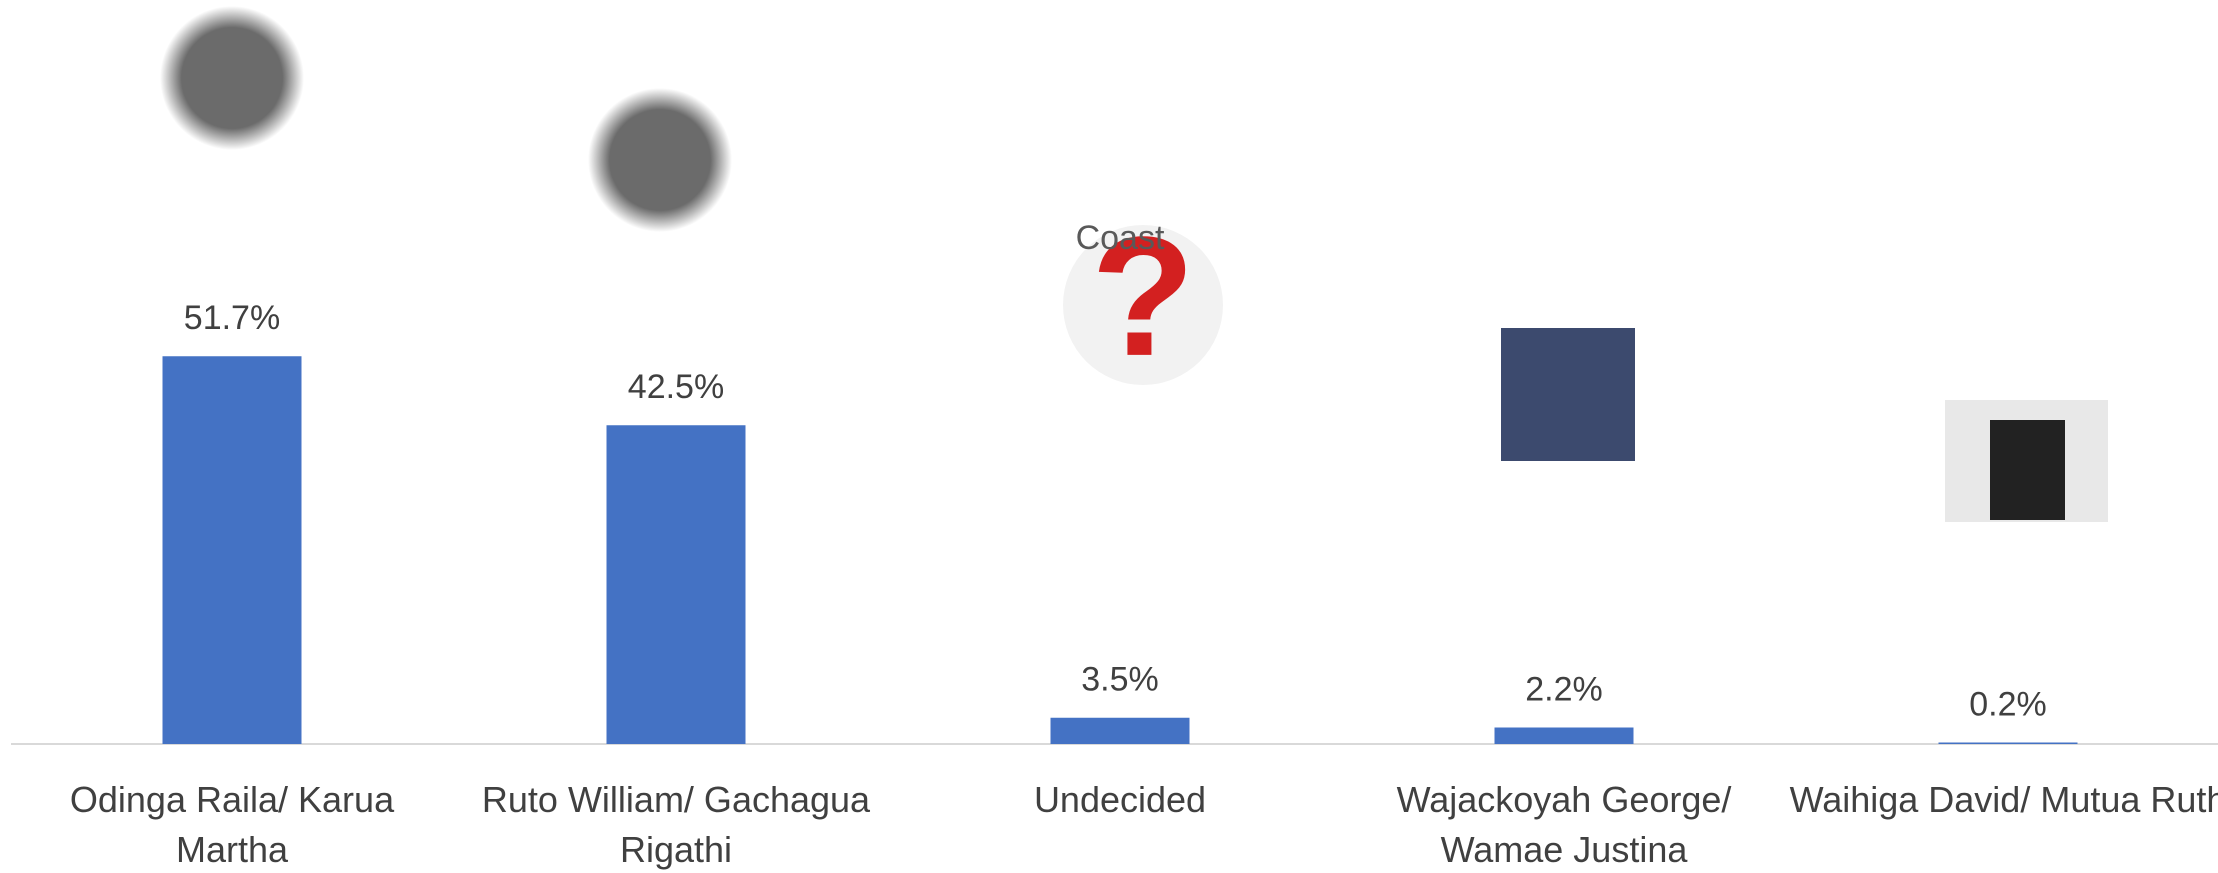 This screenshot has width=2218, height=873. Describe the element at coordinates (2003, 799) in the screenshot. I see `x-tick-label: Waihiga David/ Mutua Ruth` at that location.